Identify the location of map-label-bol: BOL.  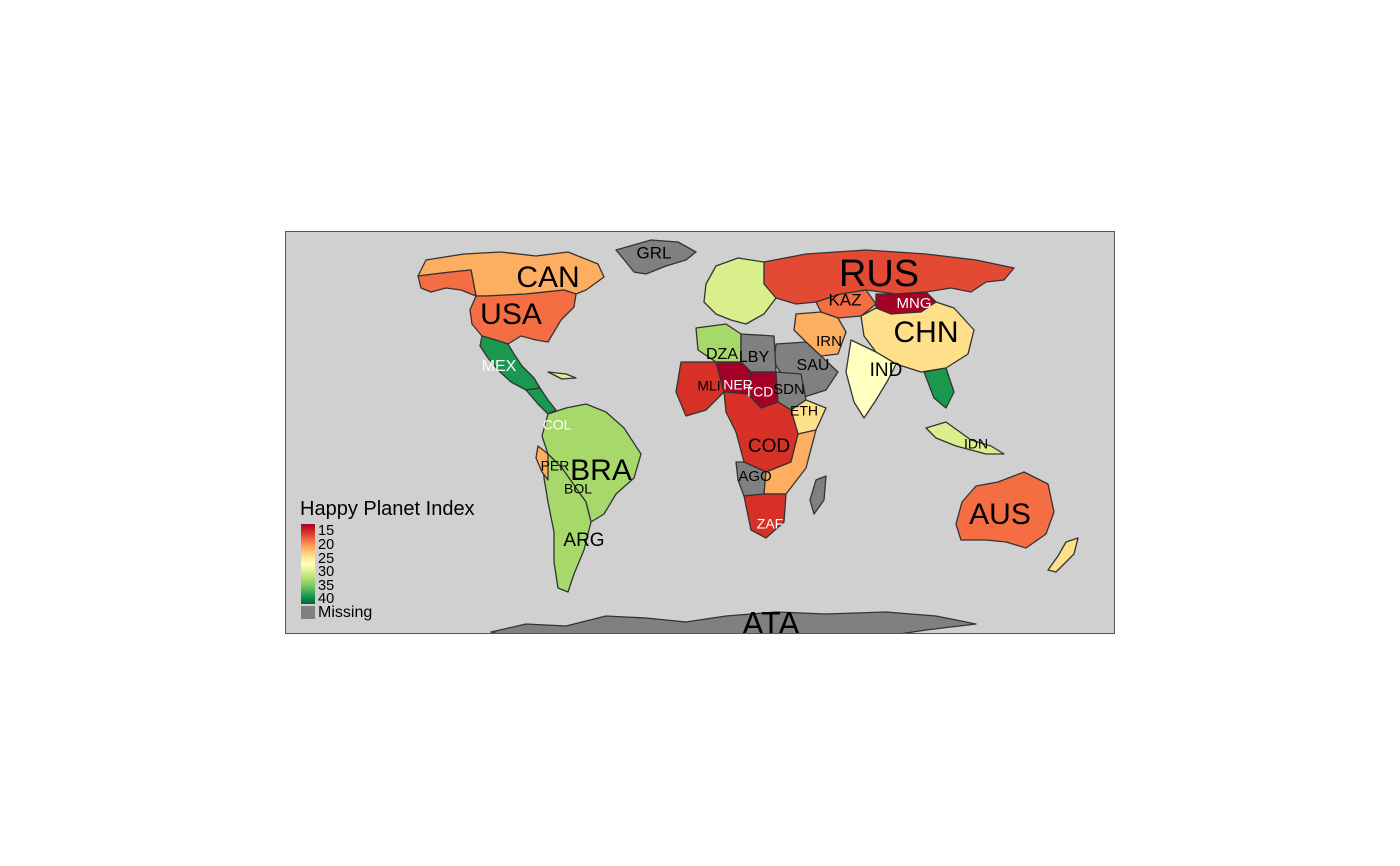
(578, 489).